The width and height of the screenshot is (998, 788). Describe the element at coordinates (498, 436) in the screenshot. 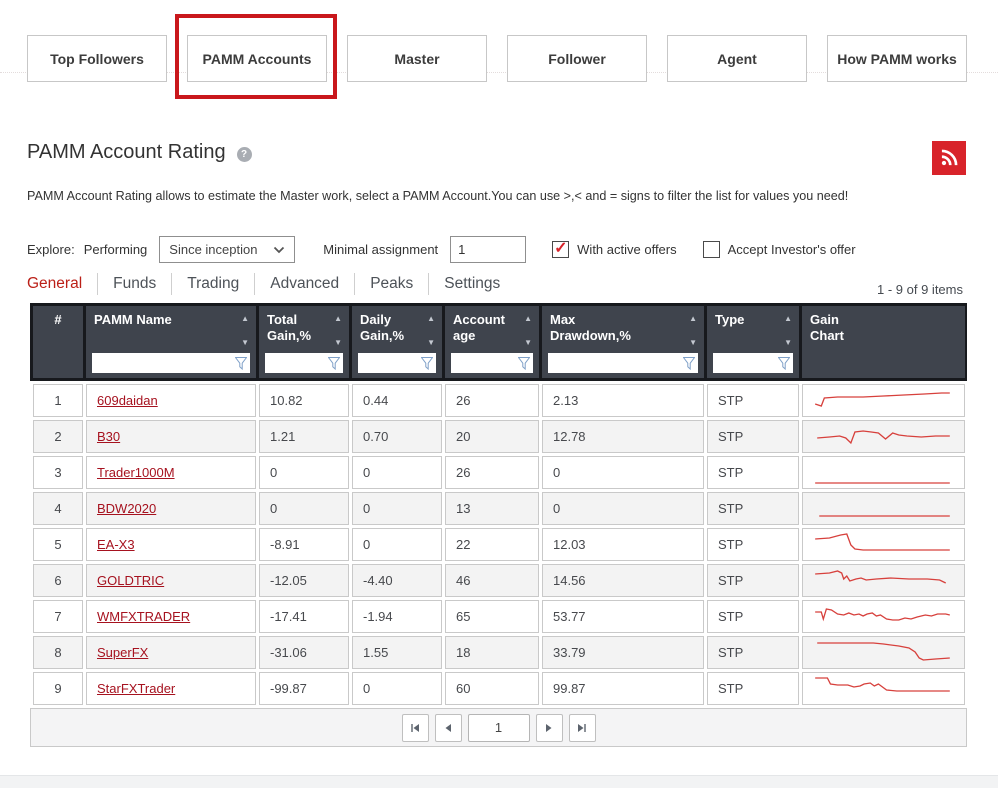

I see `table-row: 2 B30 1.21 0.70 20 12.78 STP` at that location.